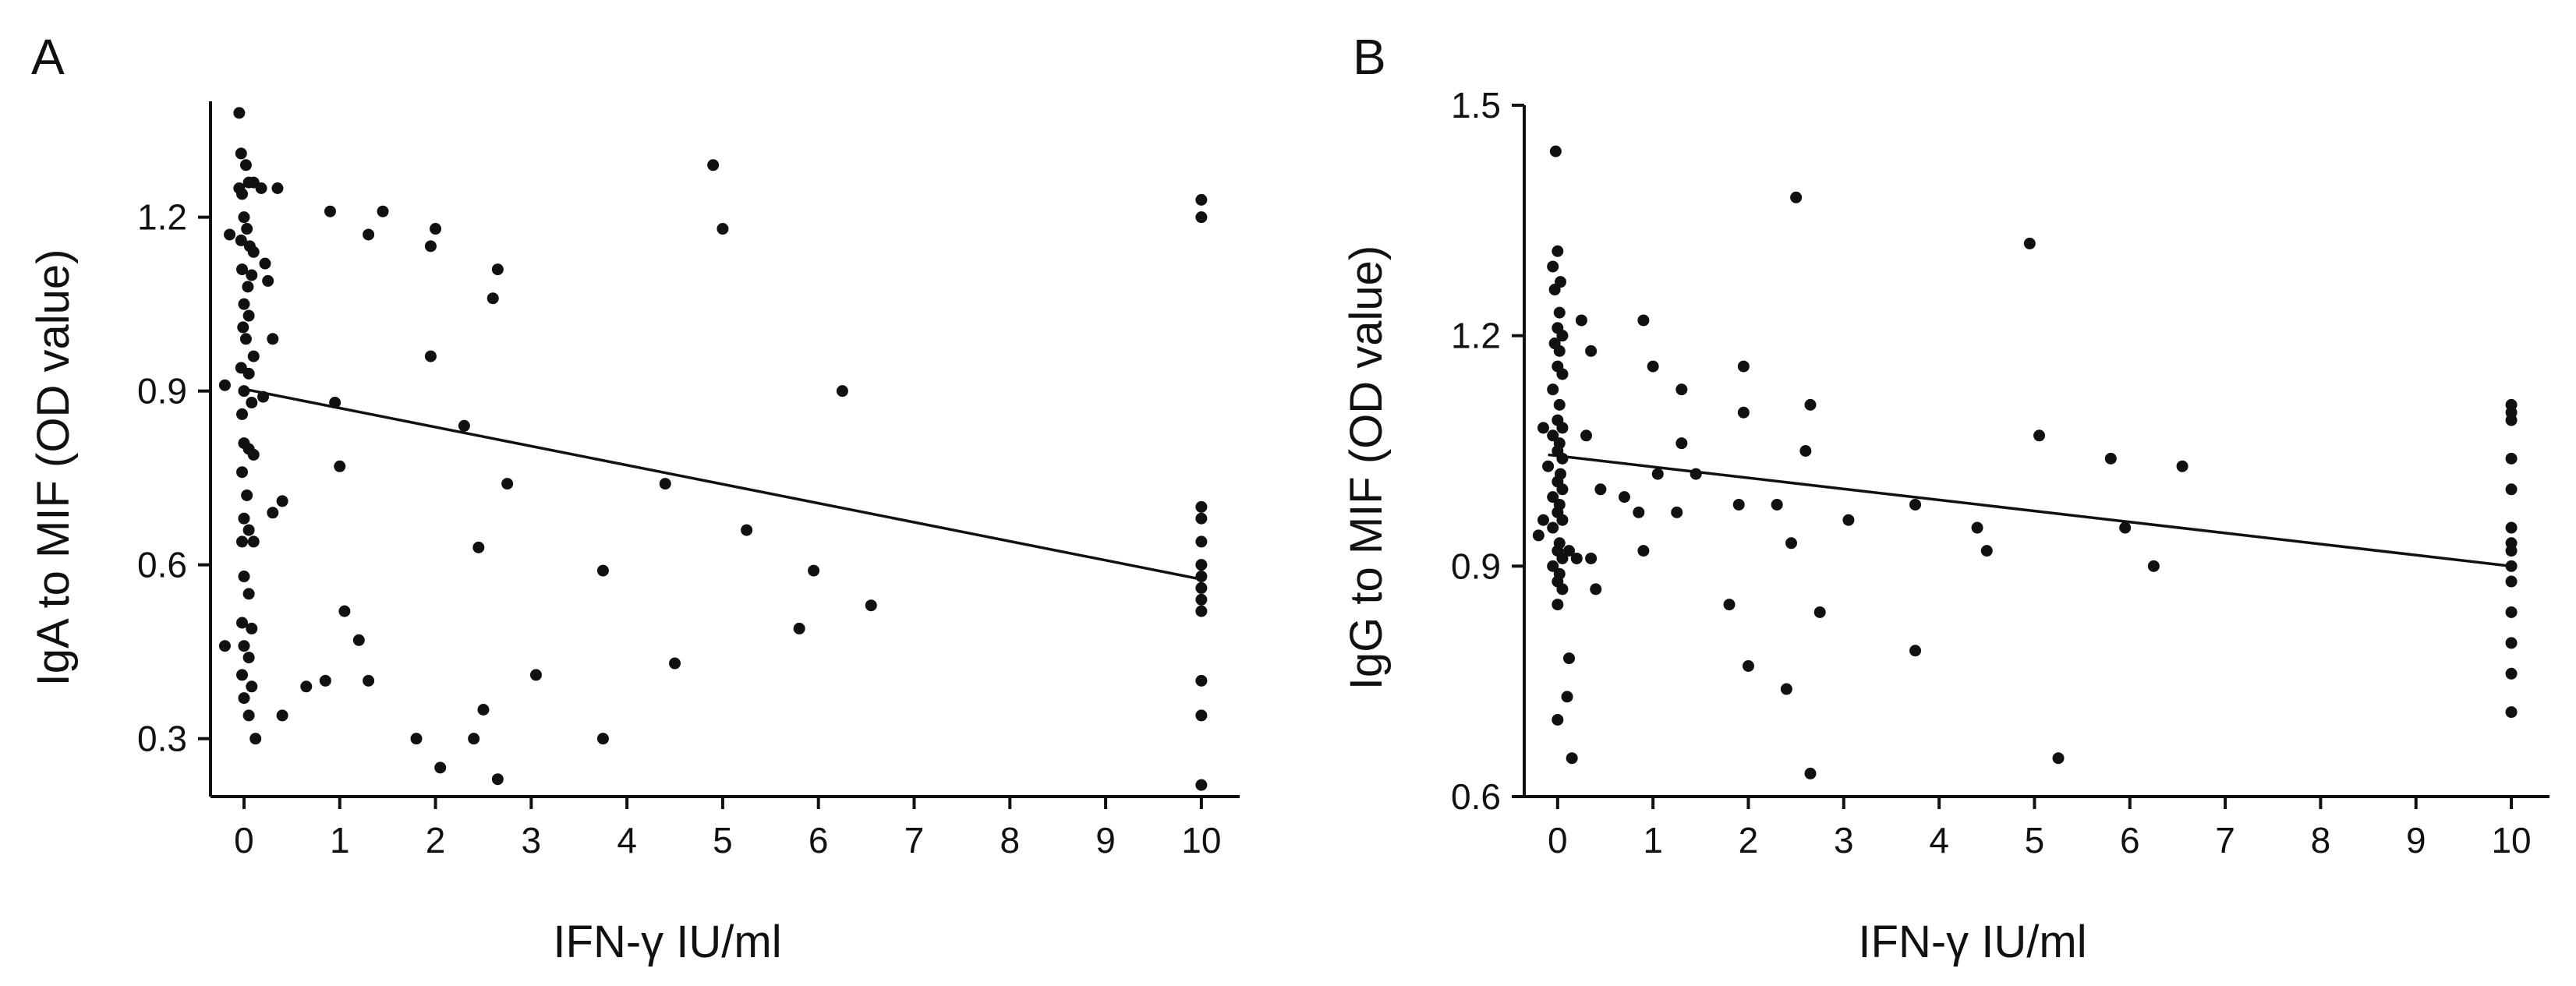 The width and height of the screenshot is (2576, 986). Describe the element at coordinates (1010, 840) in the screenshot. I see `panel-a-x-tick-label: 8` at that location.